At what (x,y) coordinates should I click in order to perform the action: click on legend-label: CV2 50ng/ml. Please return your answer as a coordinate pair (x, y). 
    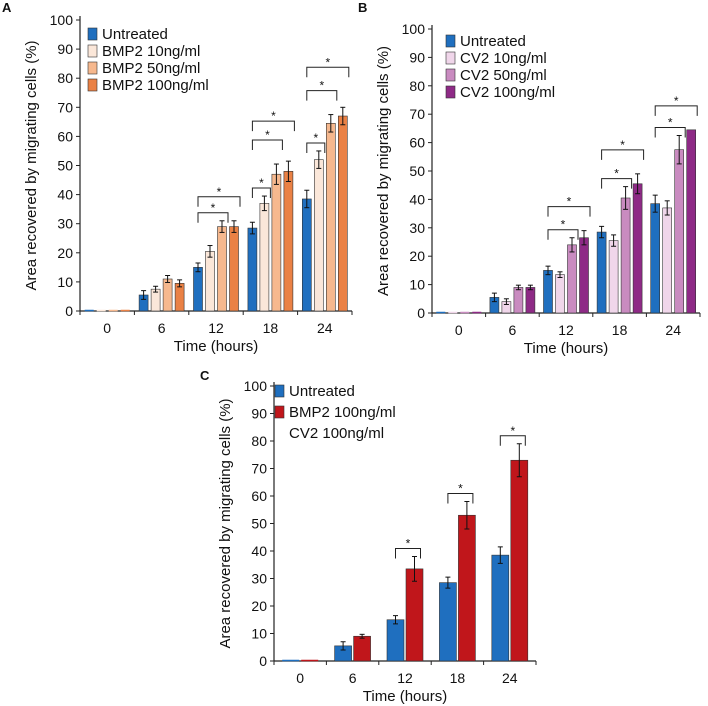
    Looking at the image, I should click on (503, 75).